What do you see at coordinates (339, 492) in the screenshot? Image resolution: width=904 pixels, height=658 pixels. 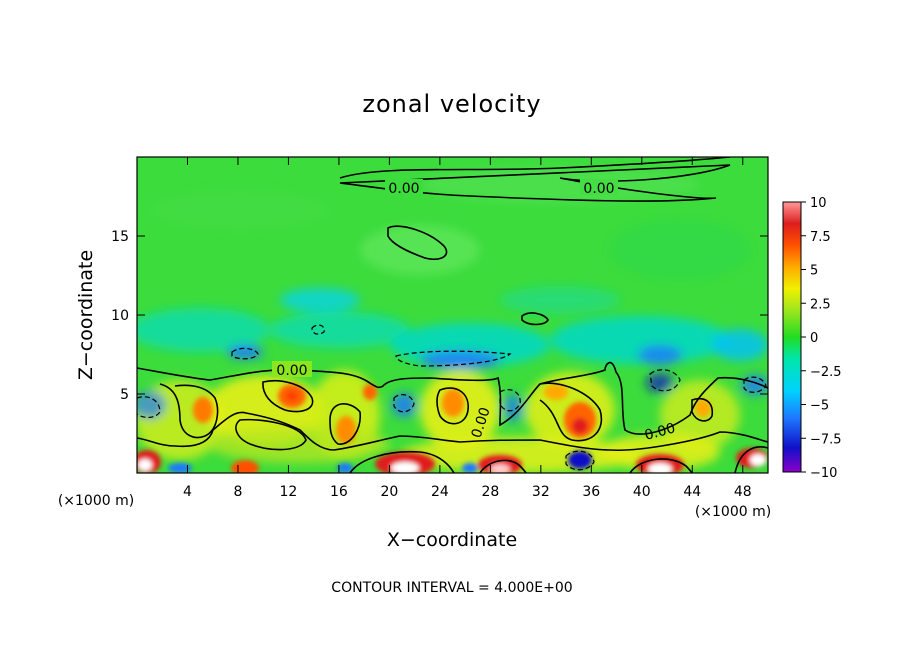 I see `x-tick-label: 16` at bounding box center [339, 492].